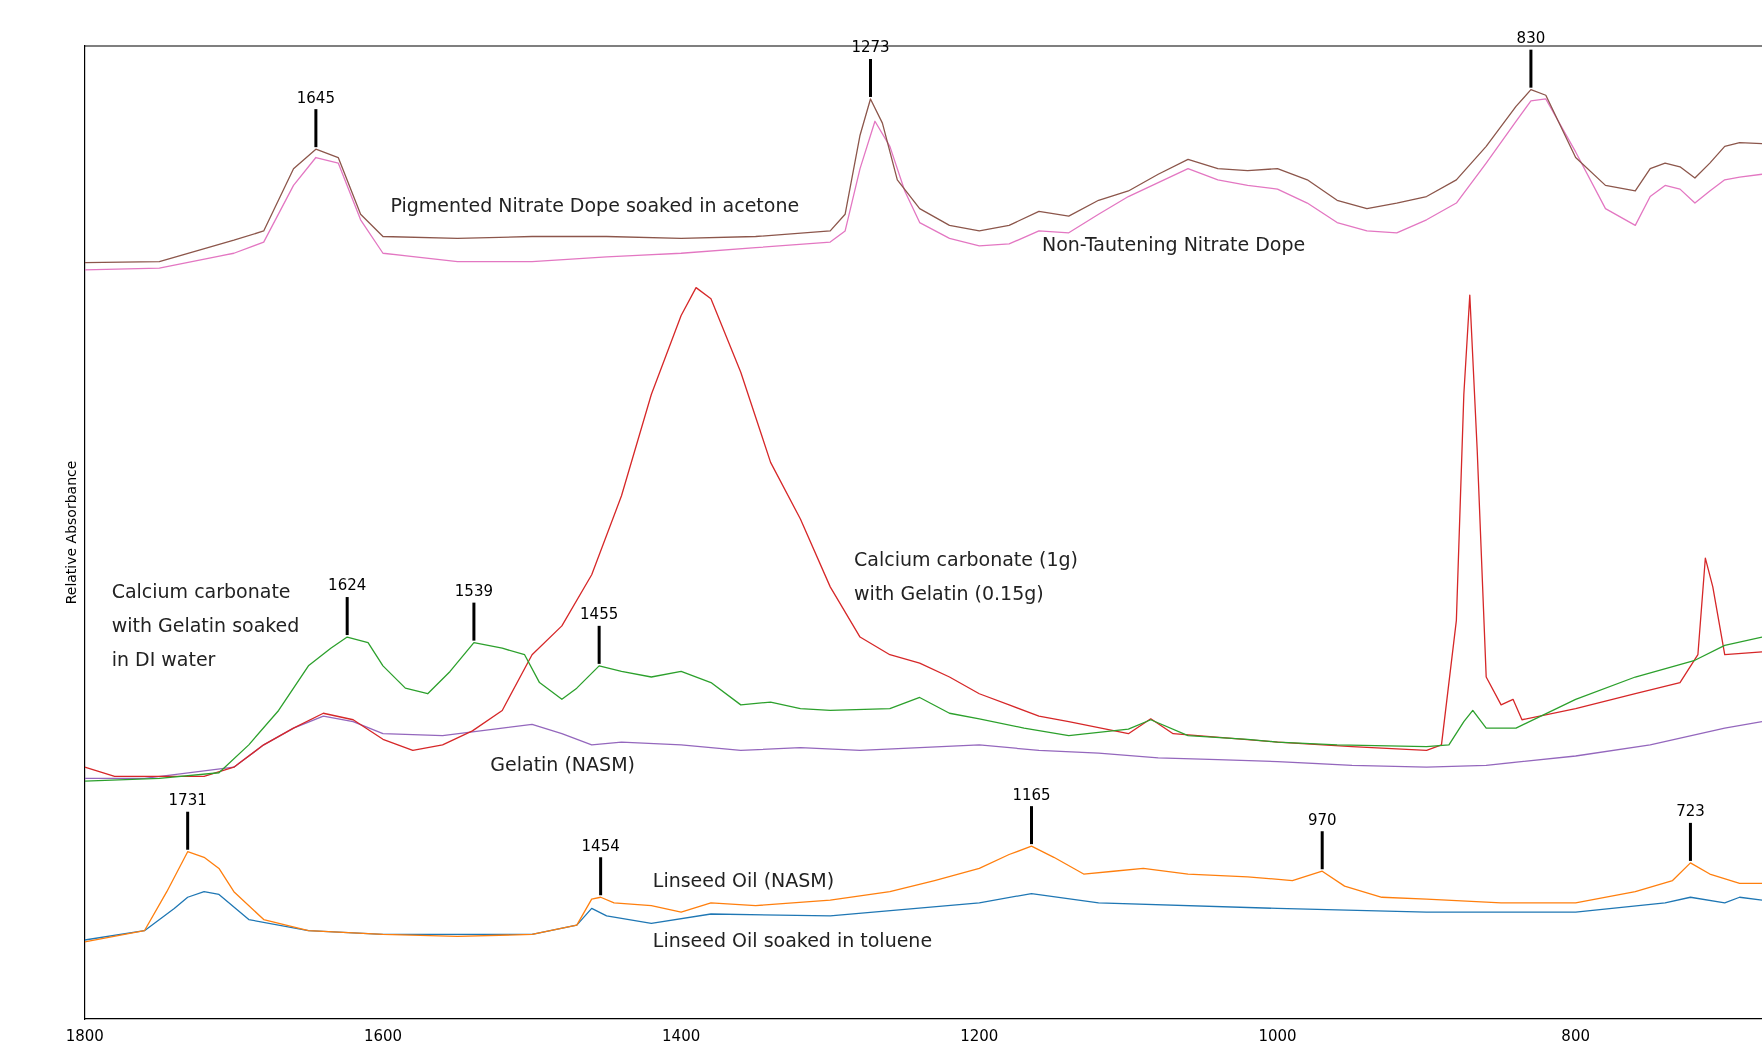 The width and height of the screenshot is (1762, 1053). I want to click on series-label: Calcium carbonate with Gelatin soaked in DI water, so click(205, 625).